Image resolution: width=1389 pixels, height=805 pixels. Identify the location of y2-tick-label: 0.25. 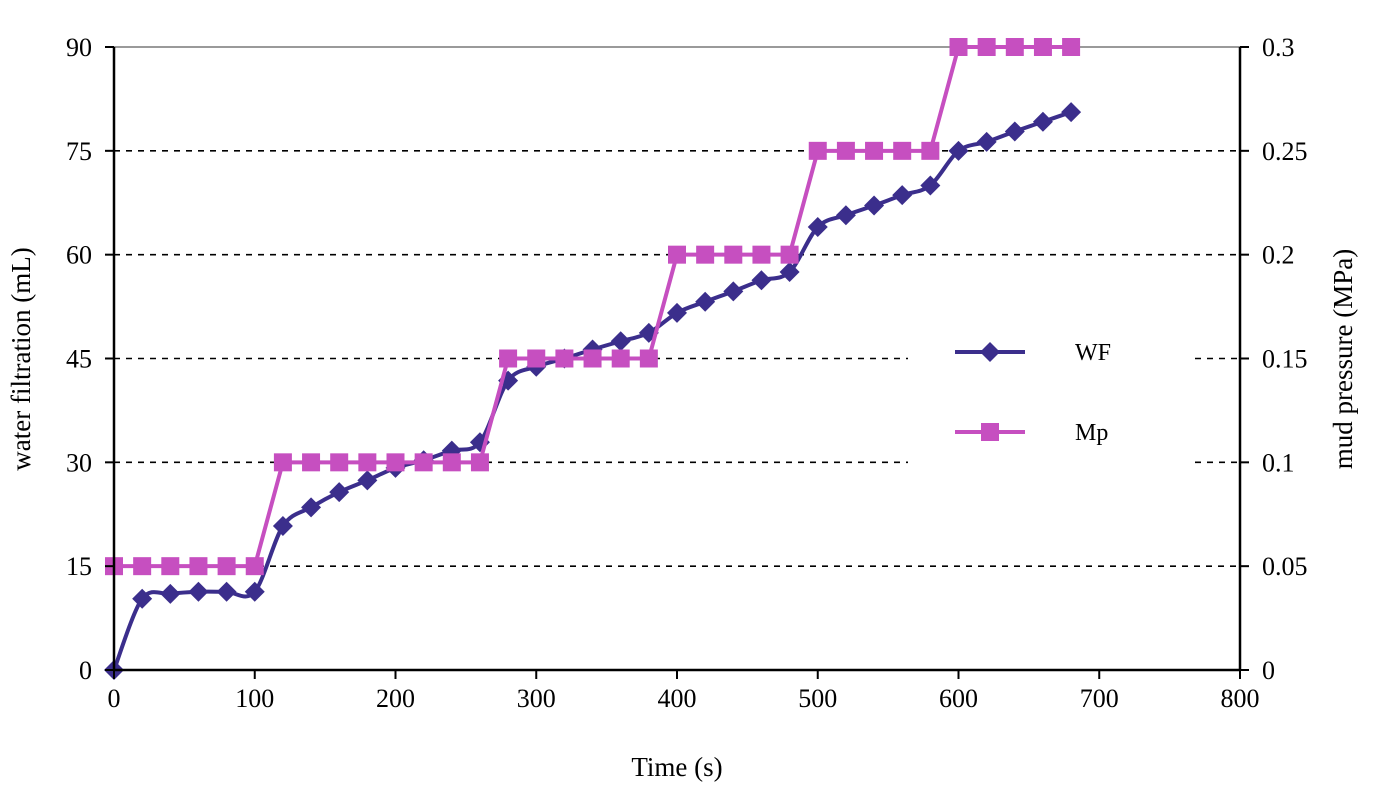
(1285, 151).